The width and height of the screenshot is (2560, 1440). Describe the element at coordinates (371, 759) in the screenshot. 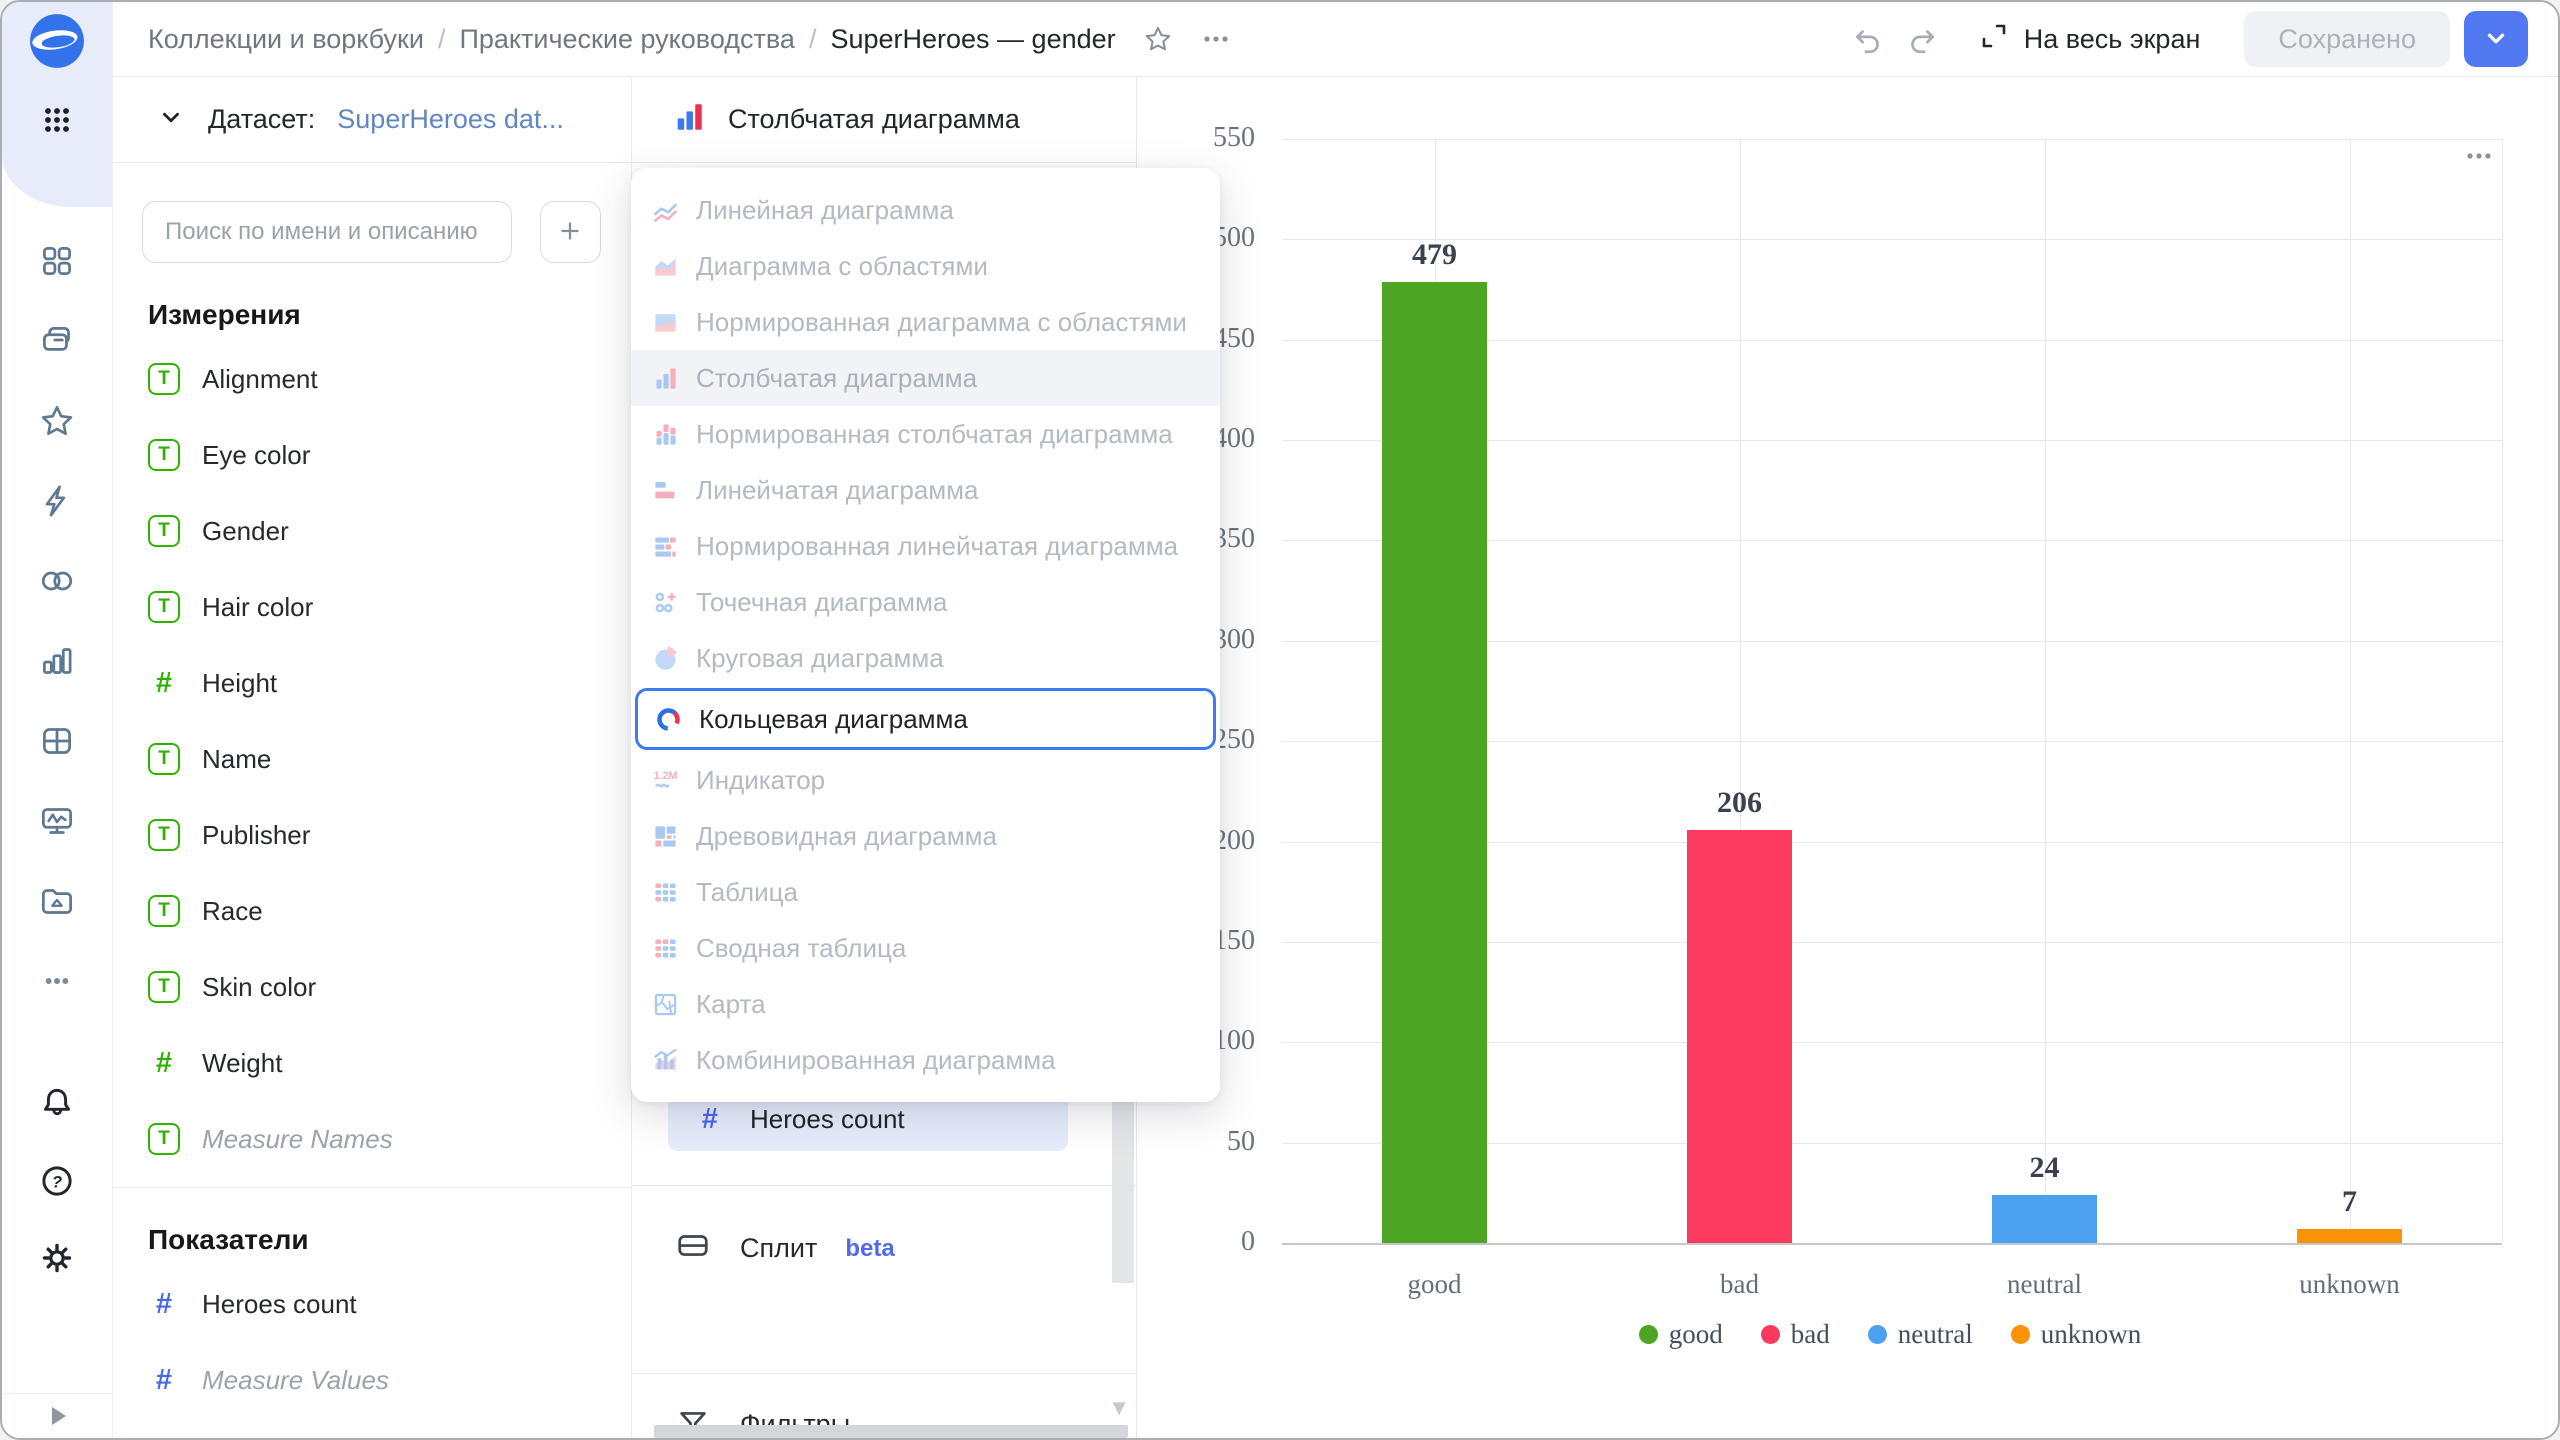

I see `field-item: T Name` at that location.